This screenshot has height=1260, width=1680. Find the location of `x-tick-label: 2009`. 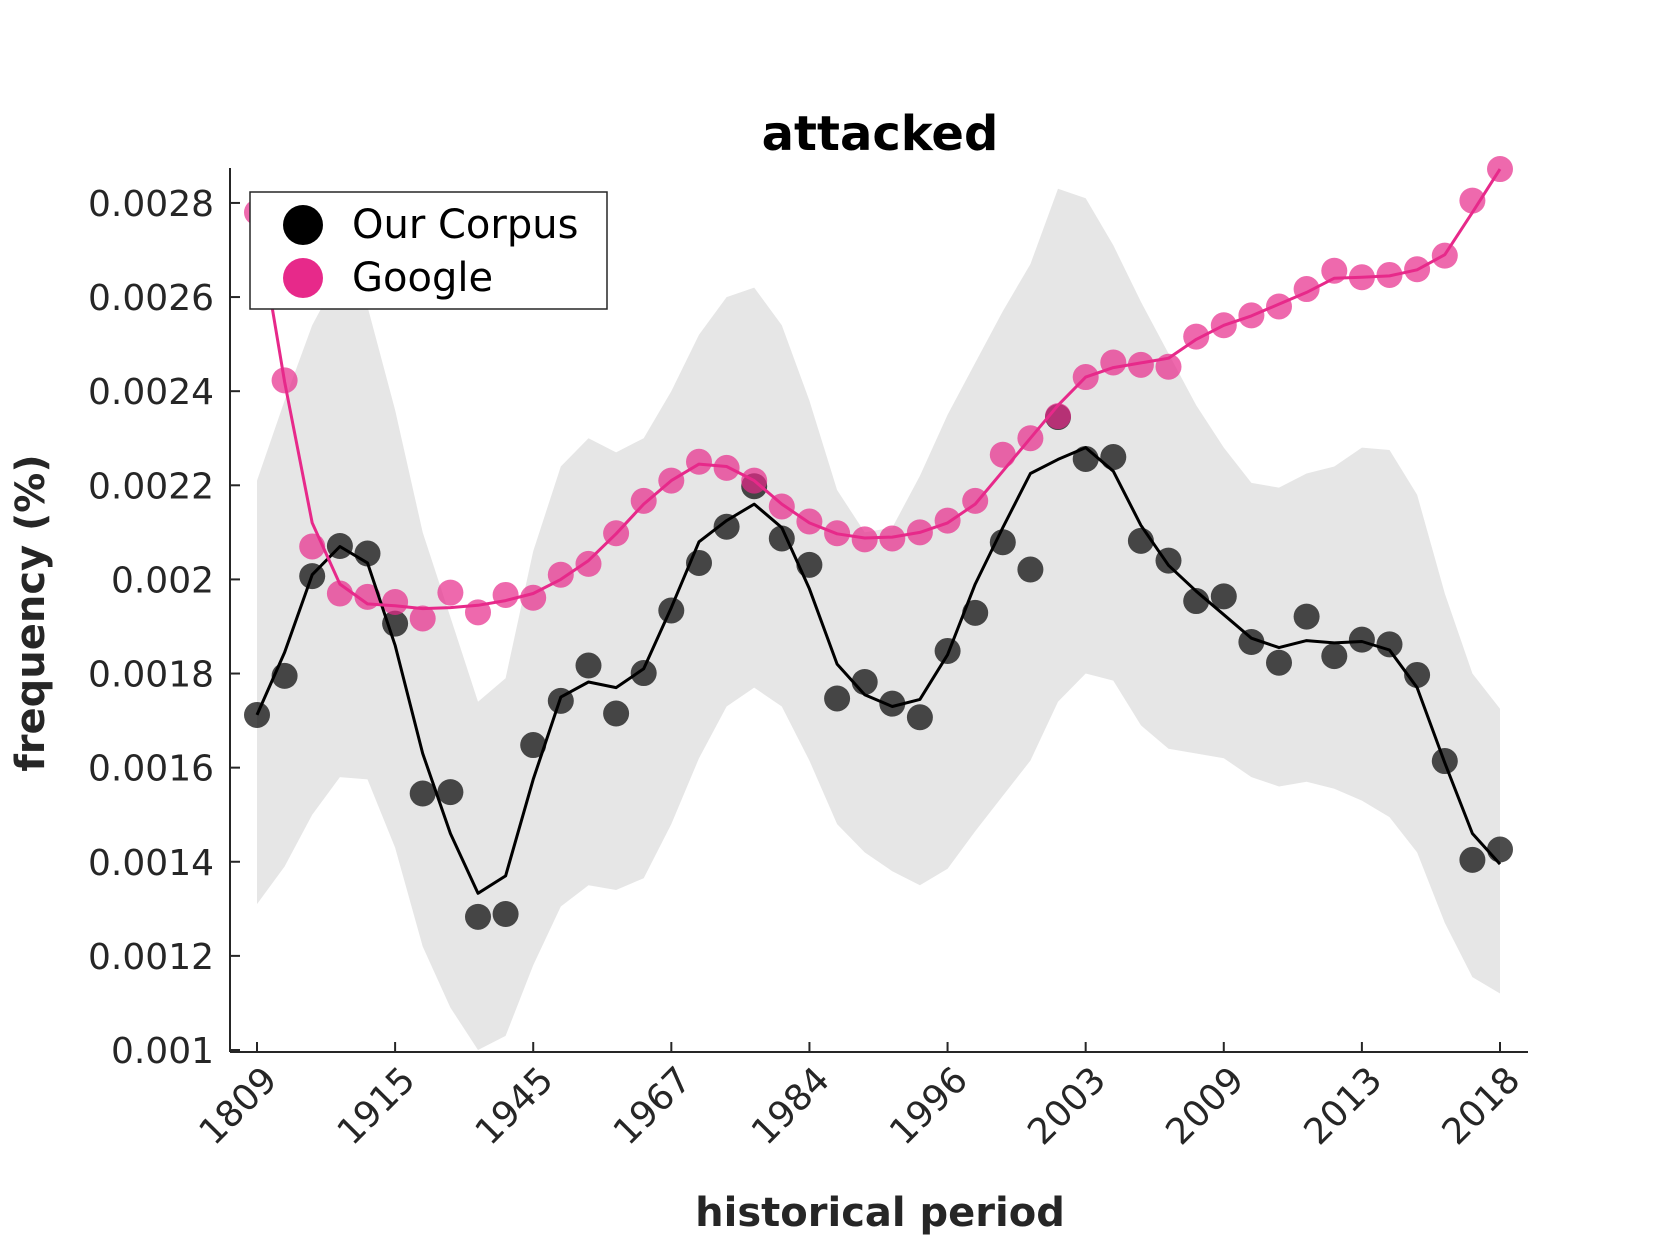

x-tick-label: 2009 is located at coordinates (1205, 1106).